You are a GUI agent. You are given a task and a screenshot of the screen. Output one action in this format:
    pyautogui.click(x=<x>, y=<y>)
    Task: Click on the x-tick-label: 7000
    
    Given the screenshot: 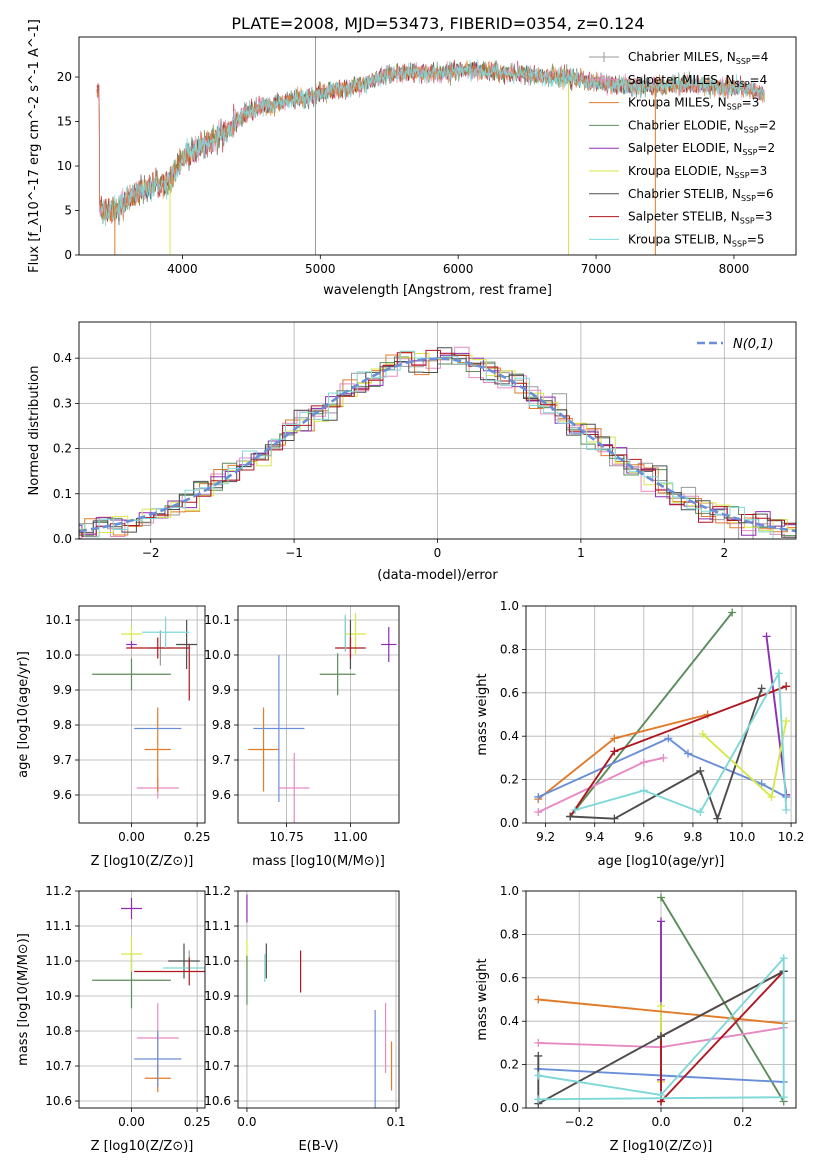 What is the action you would take?
    pyautogui.click(x=596, y=269)
    